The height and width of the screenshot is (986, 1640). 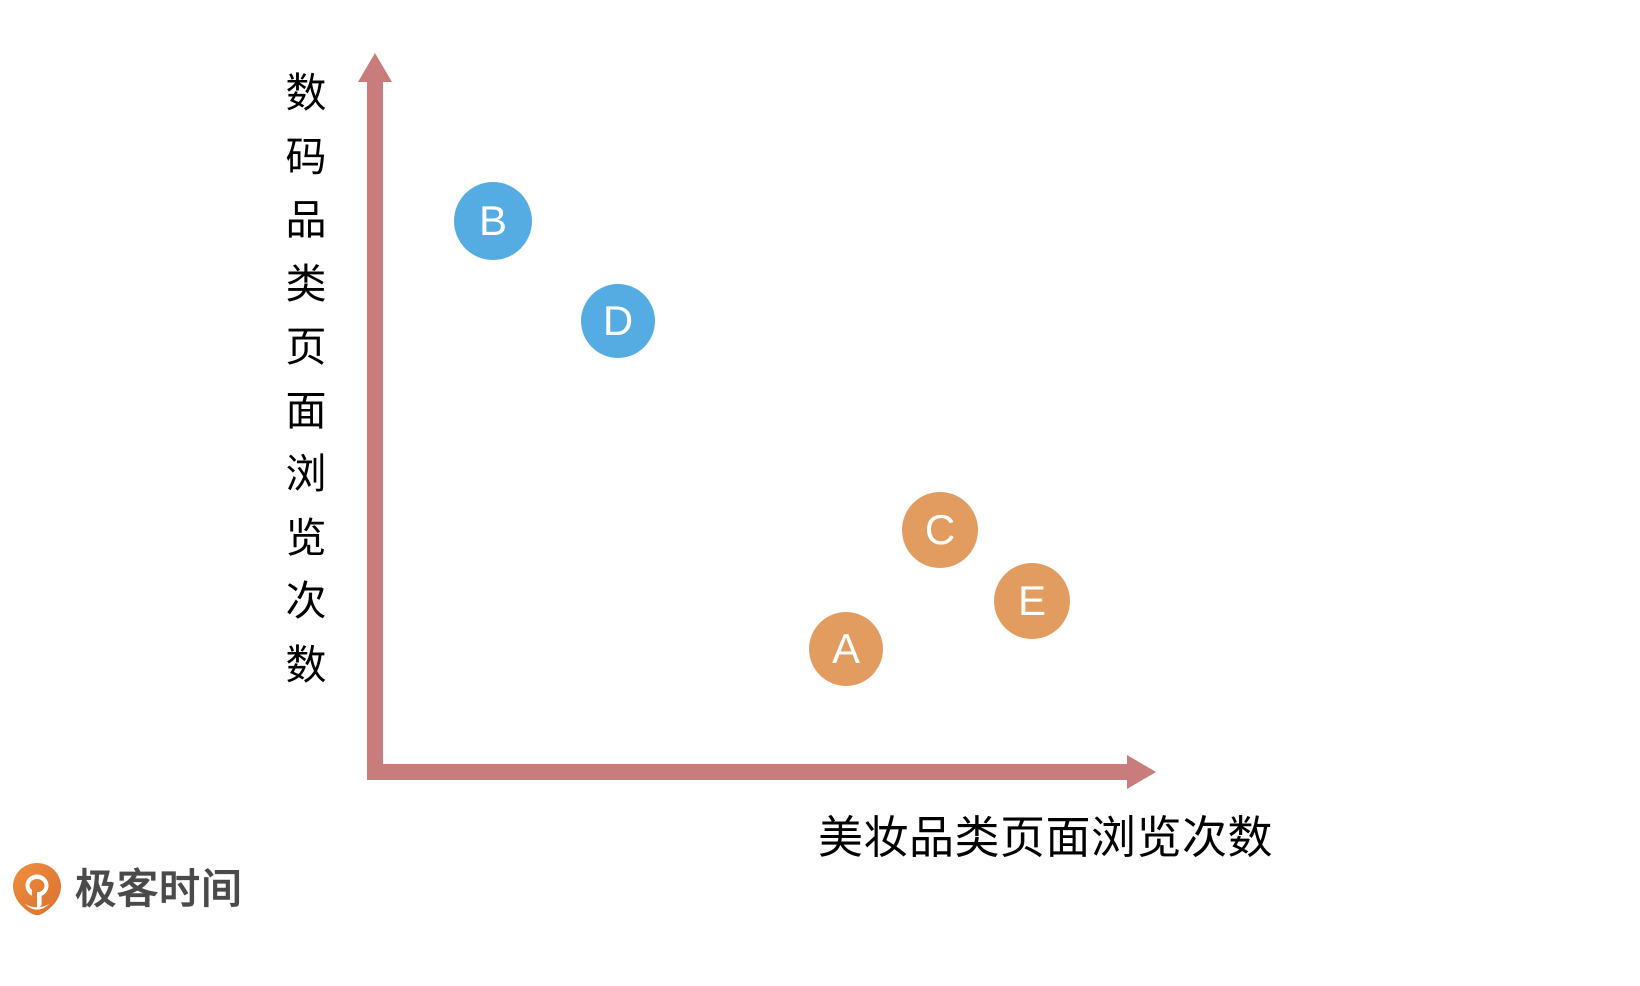 What do you see at coordinates (306, 601) in the screenshot?
I see `y-axis-label-char: 次` at bounding box center [306, 601].